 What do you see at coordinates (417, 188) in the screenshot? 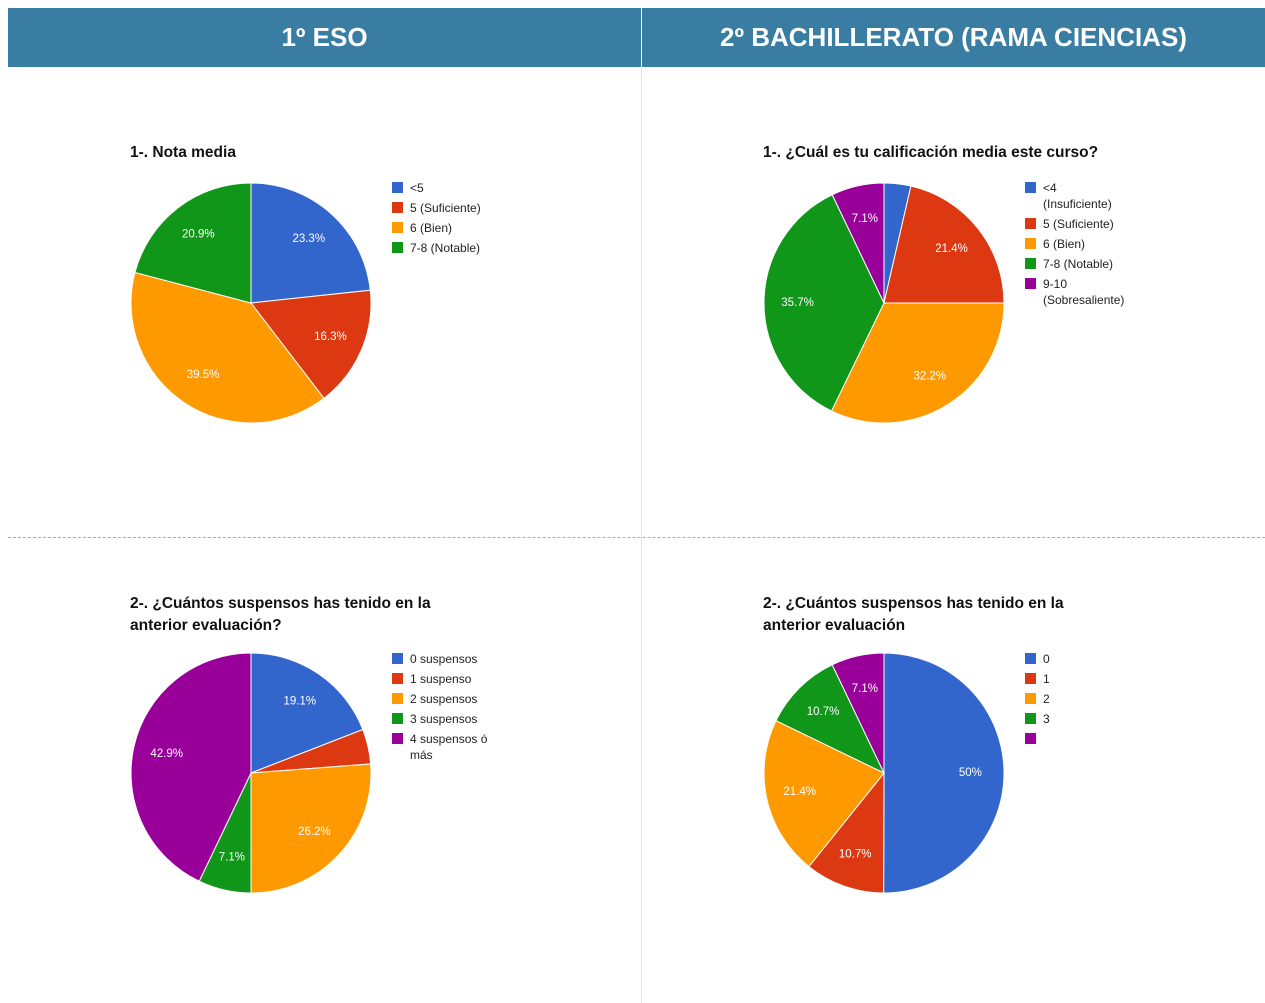
I see `legend-label: <5` at bounding box center [417, 188].